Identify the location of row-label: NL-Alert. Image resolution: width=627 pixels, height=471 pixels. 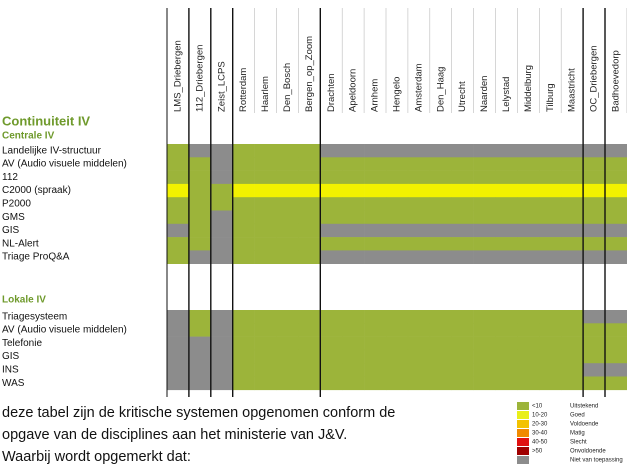
(20, 243).